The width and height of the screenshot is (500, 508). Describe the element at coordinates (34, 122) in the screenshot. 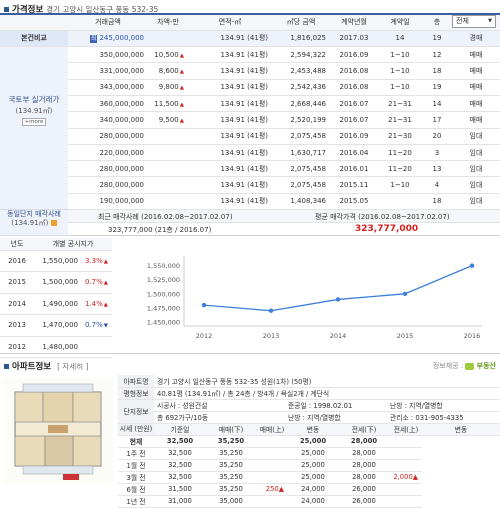

I see `more-button: +more` at that location.